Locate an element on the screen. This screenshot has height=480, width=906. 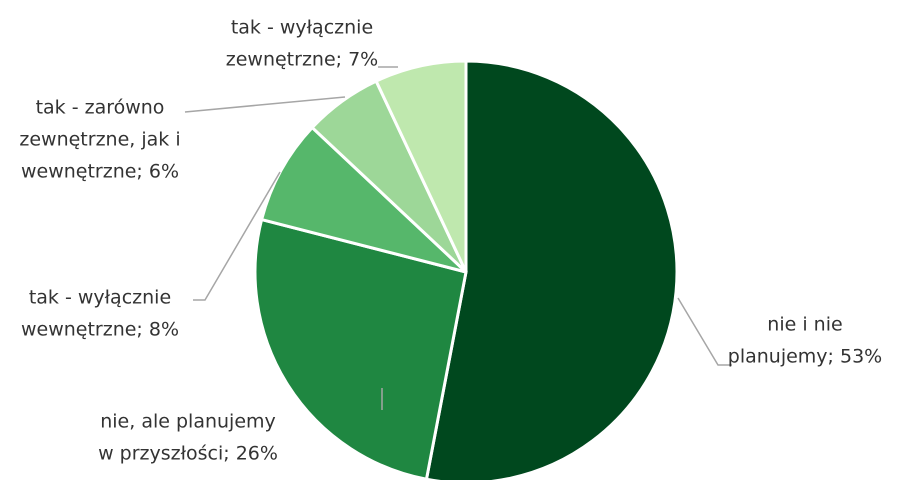
data-label: zewnętrzne; 7% is located at coordinates (302, 60).